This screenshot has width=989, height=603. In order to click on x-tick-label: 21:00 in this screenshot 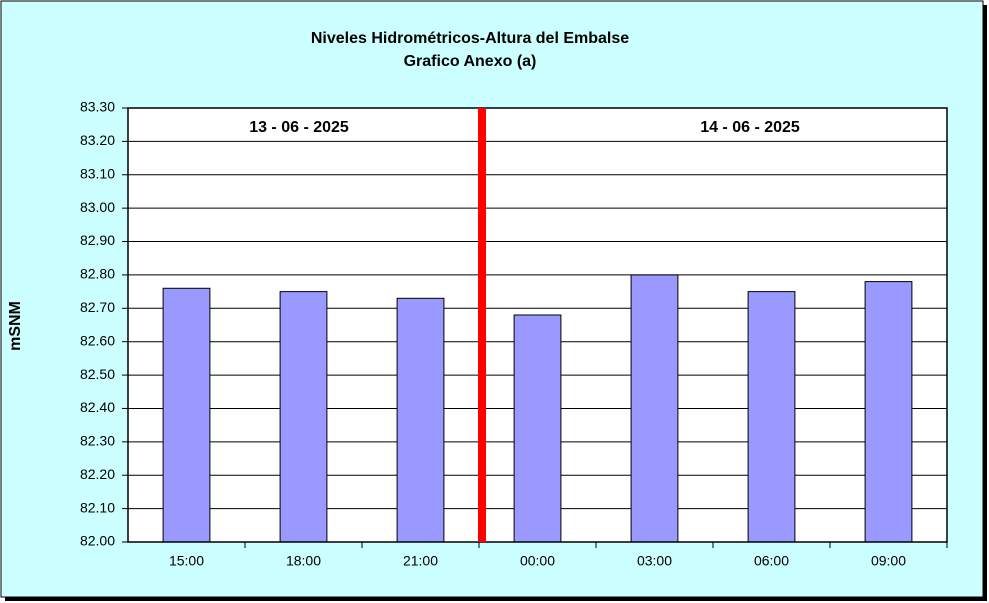, I will do `click(420, 561)`.